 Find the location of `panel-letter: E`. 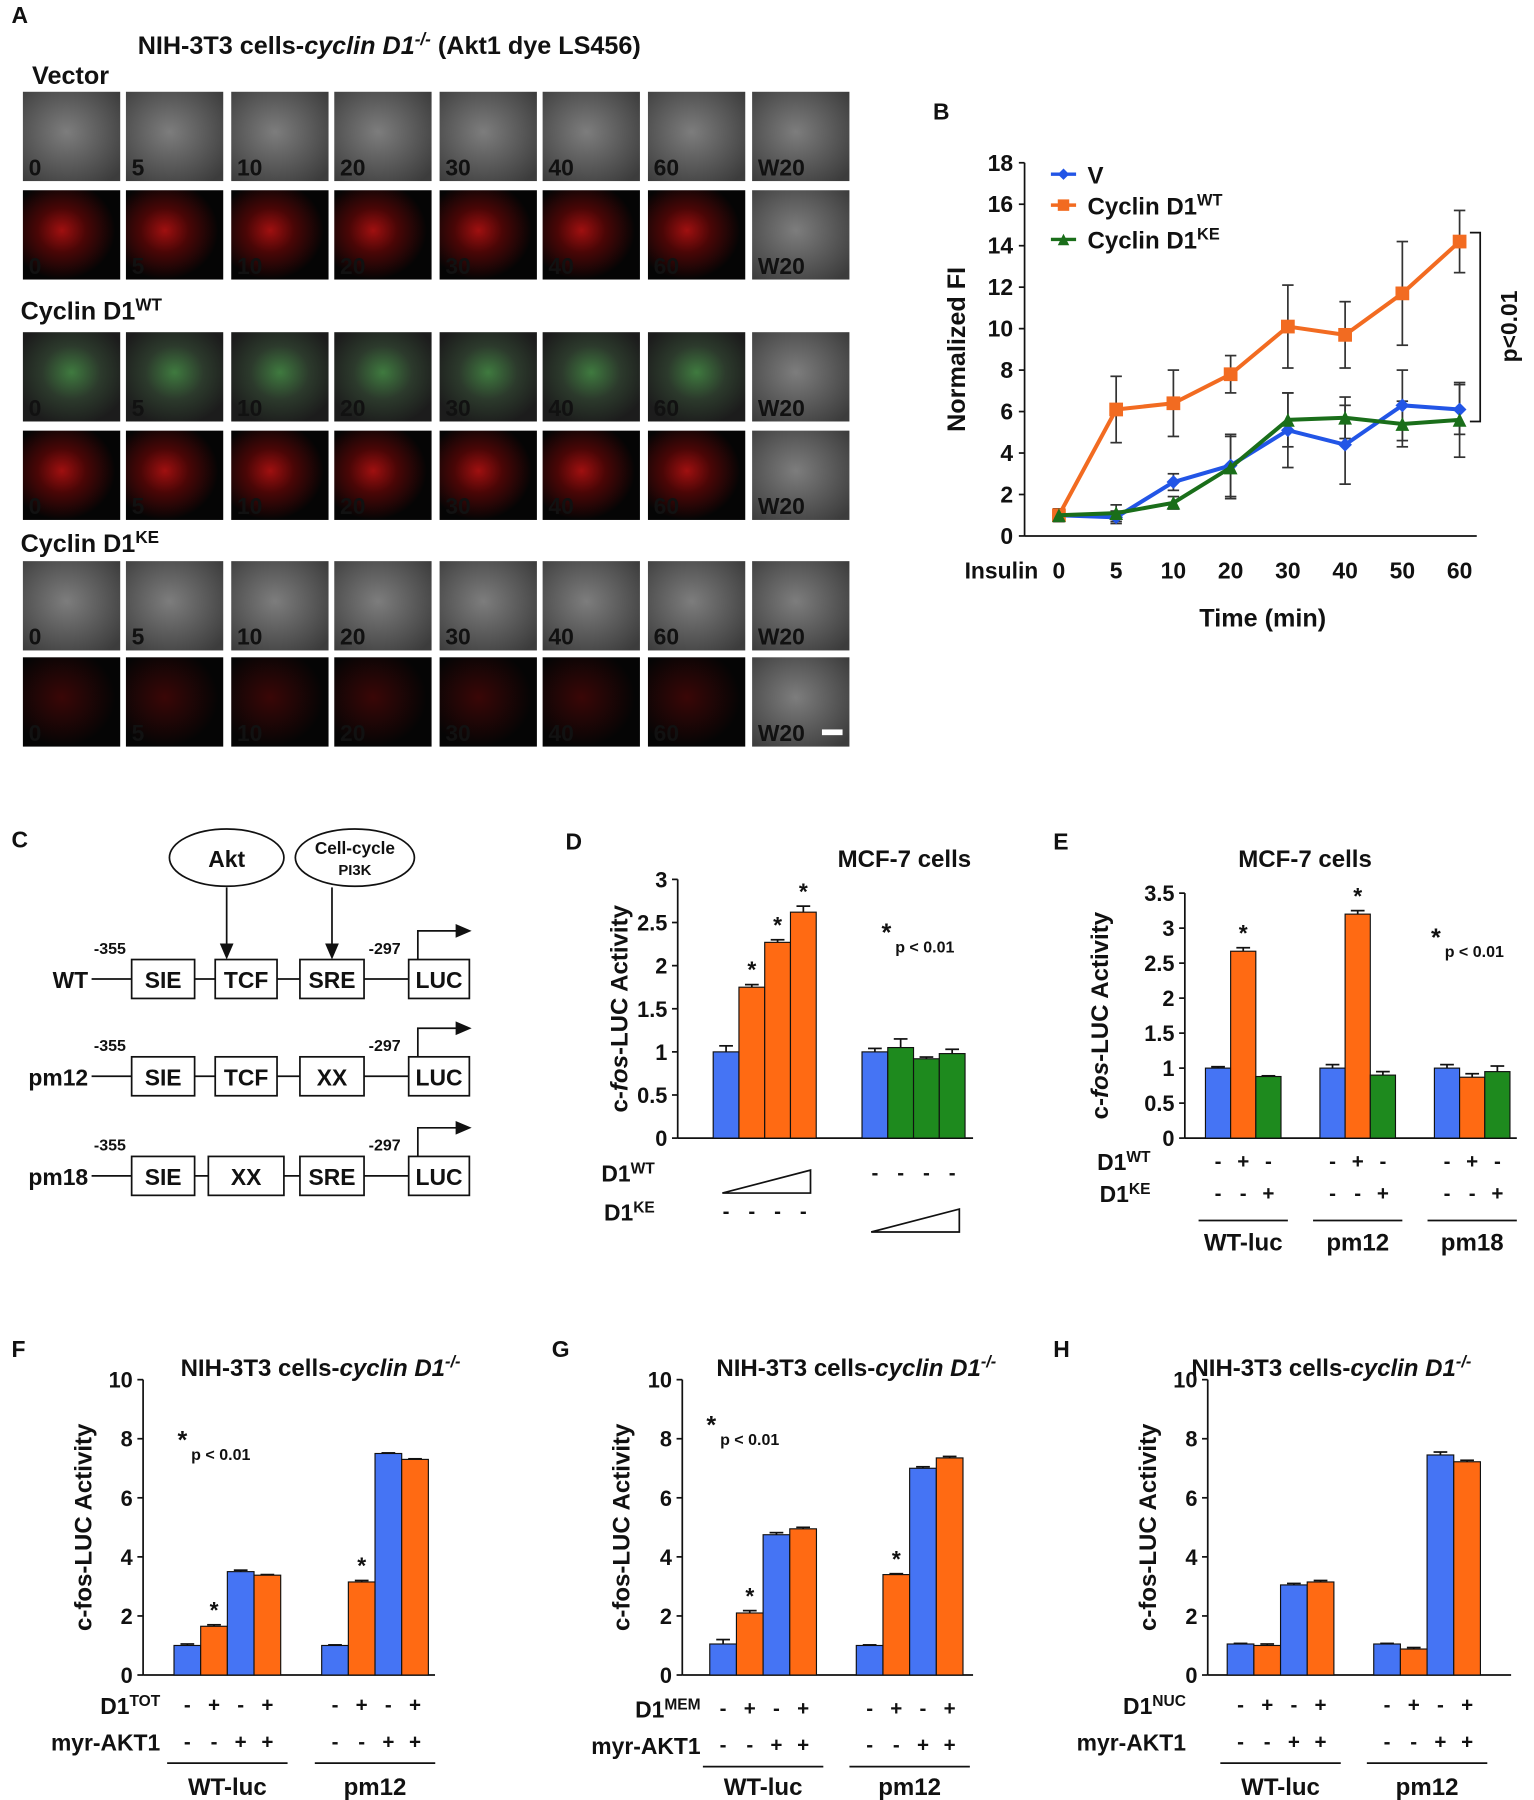

panel-letter: E is located at coordinates (1060, 842).